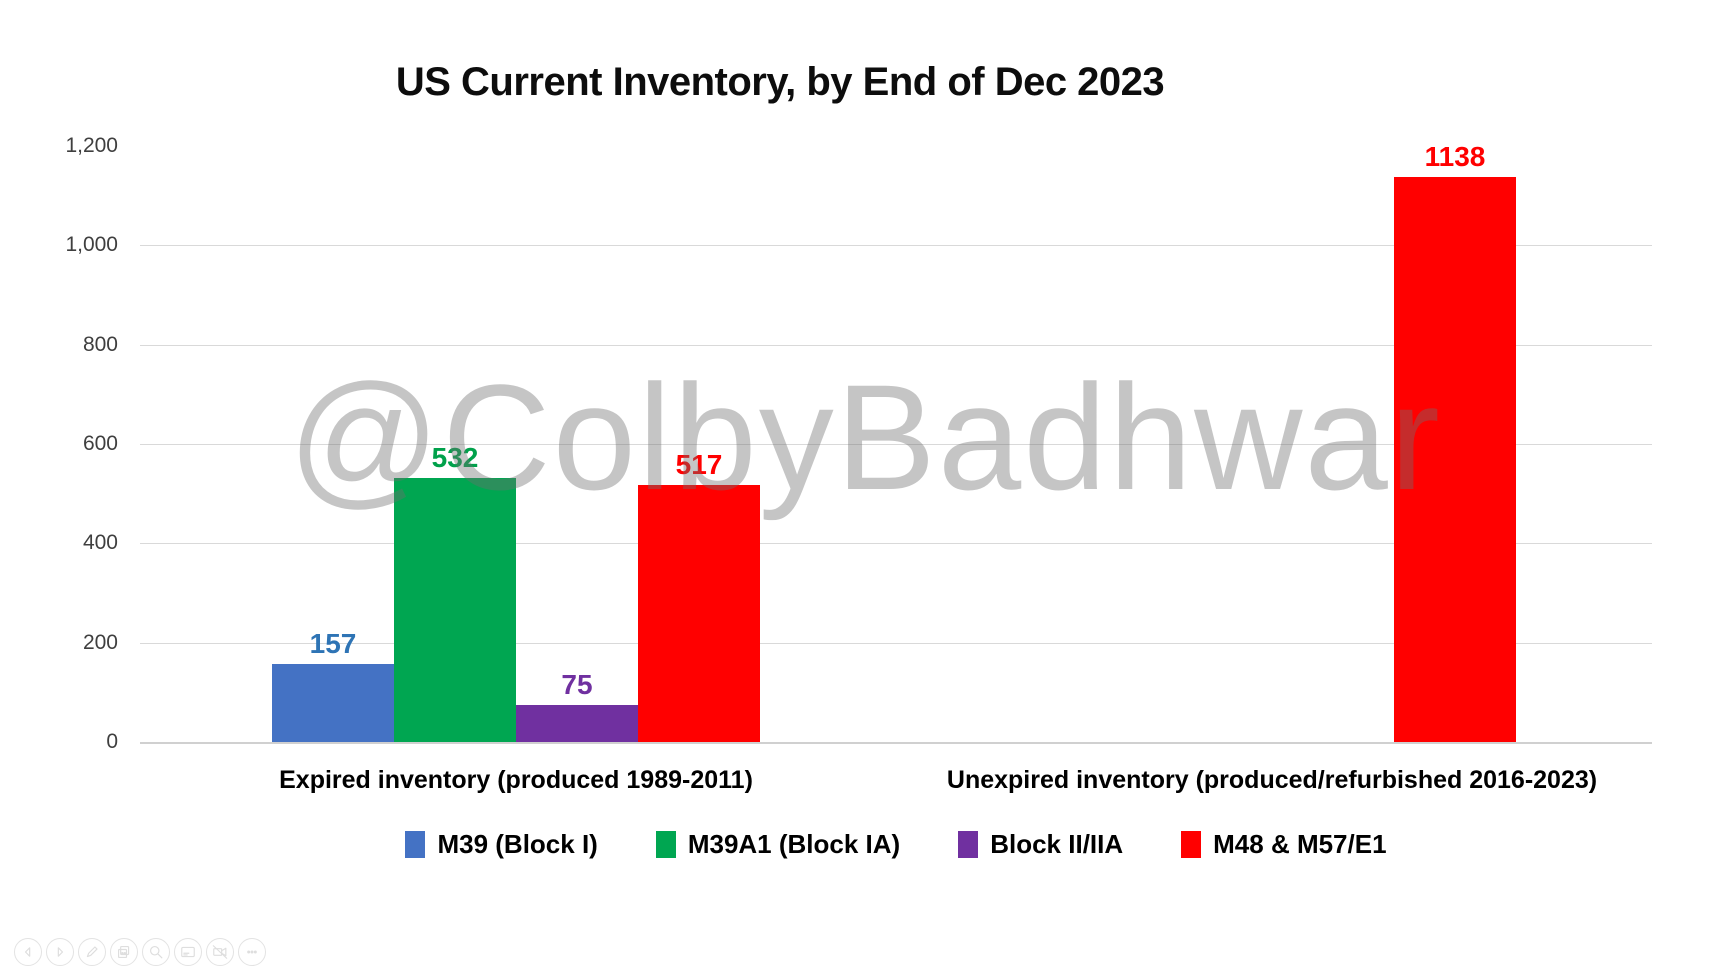  I want to click on more-options-button, so click(252, 952).